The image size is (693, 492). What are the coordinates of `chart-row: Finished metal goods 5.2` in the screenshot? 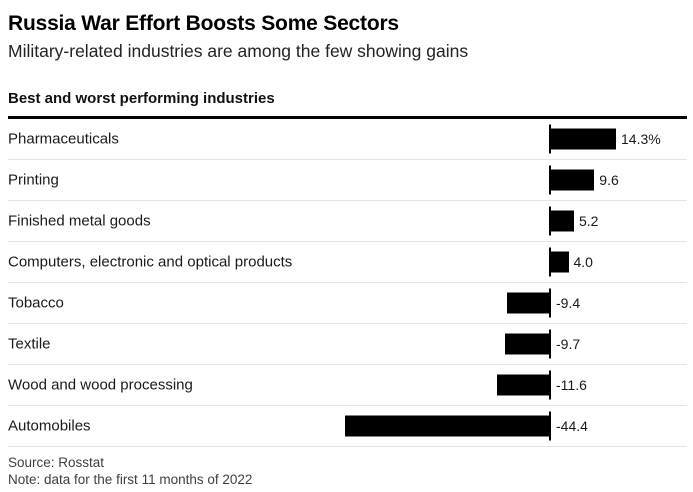 It's located at (347, 221).